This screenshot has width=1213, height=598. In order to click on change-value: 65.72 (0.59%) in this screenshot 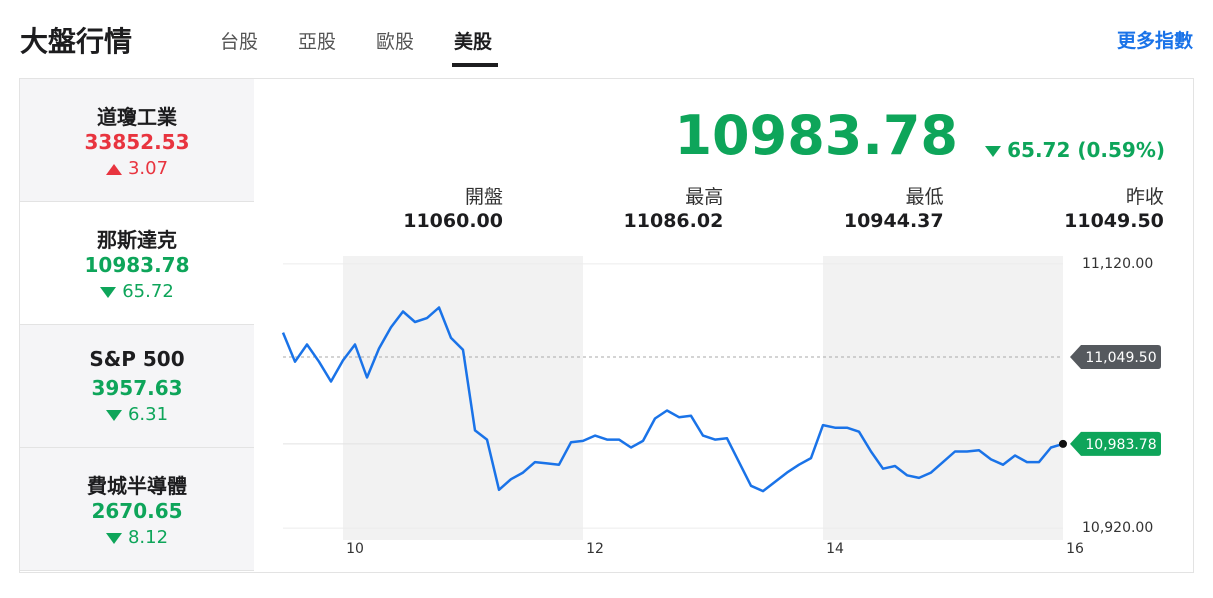, I will do `click(1086, 150)`.